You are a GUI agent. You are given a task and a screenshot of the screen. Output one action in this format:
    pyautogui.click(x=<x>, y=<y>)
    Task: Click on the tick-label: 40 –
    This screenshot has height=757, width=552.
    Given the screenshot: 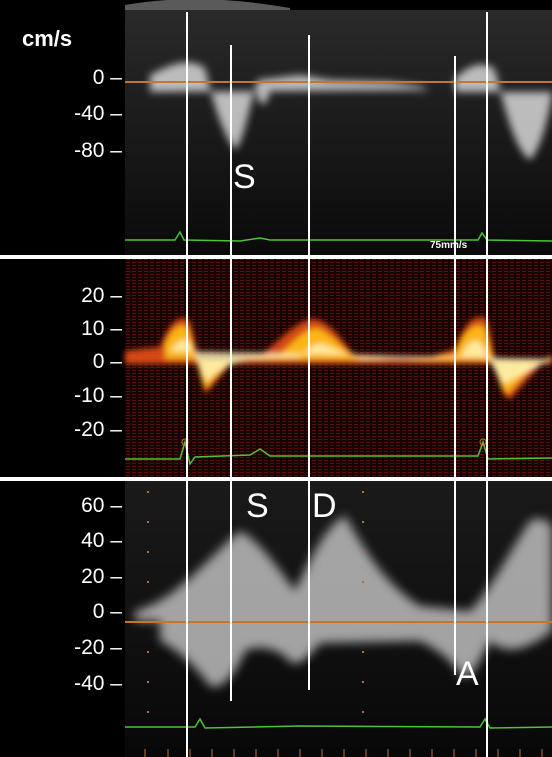 What is the action you would take?
    pyautogui.click(x=101, y=540)
    